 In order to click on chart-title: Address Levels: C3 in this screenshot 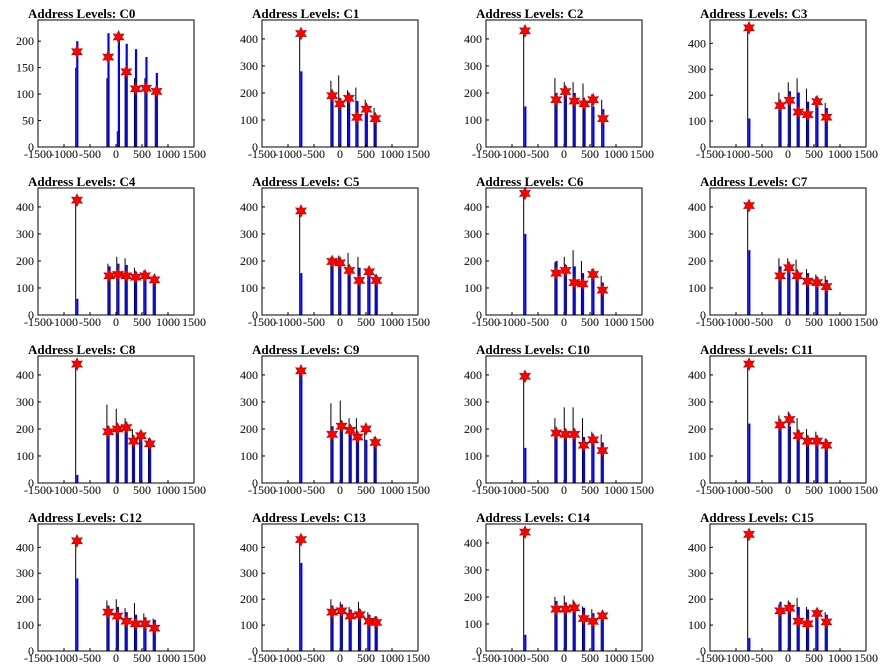, I will do `click(754, 13)`.